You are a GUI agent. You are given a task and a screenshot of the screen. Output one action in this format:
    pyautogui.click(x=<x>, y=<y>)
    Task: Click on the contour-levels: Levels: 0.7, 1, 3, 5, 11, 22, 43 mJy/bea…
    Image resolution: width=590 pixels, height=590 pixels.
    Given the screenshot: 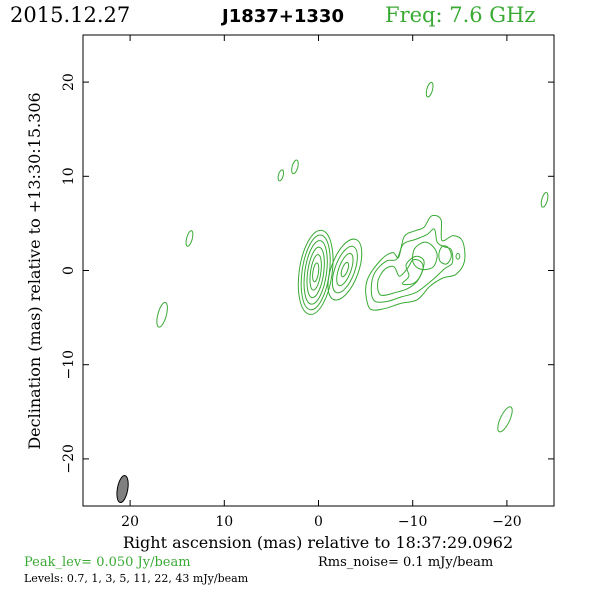 What is the action you would take?
    pyautogui.click(x=136, y=578)
    